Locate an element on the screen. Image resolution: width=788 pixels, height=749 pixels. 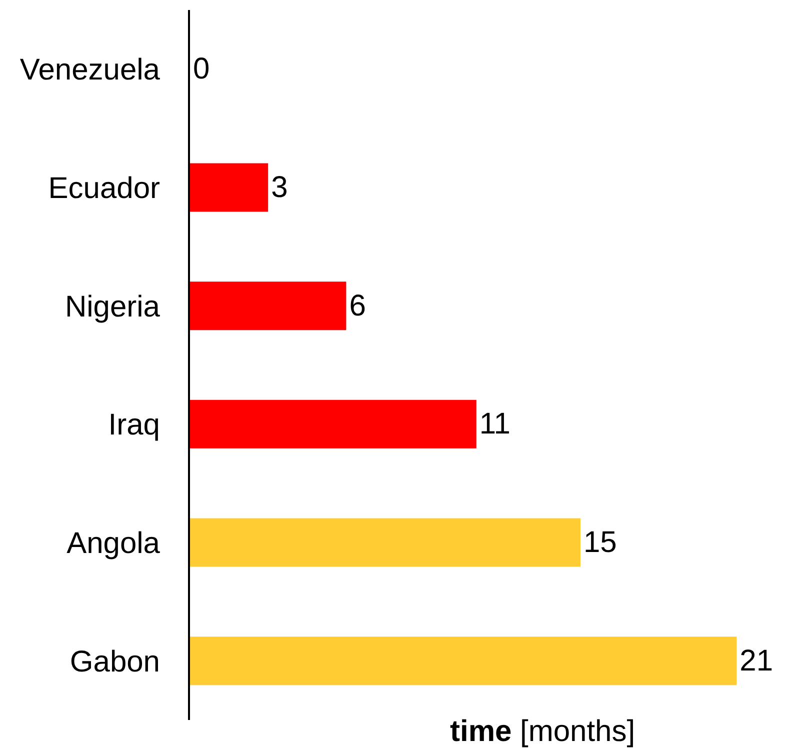
x-axis-title: time [months] is located at coordinates (543, 731).